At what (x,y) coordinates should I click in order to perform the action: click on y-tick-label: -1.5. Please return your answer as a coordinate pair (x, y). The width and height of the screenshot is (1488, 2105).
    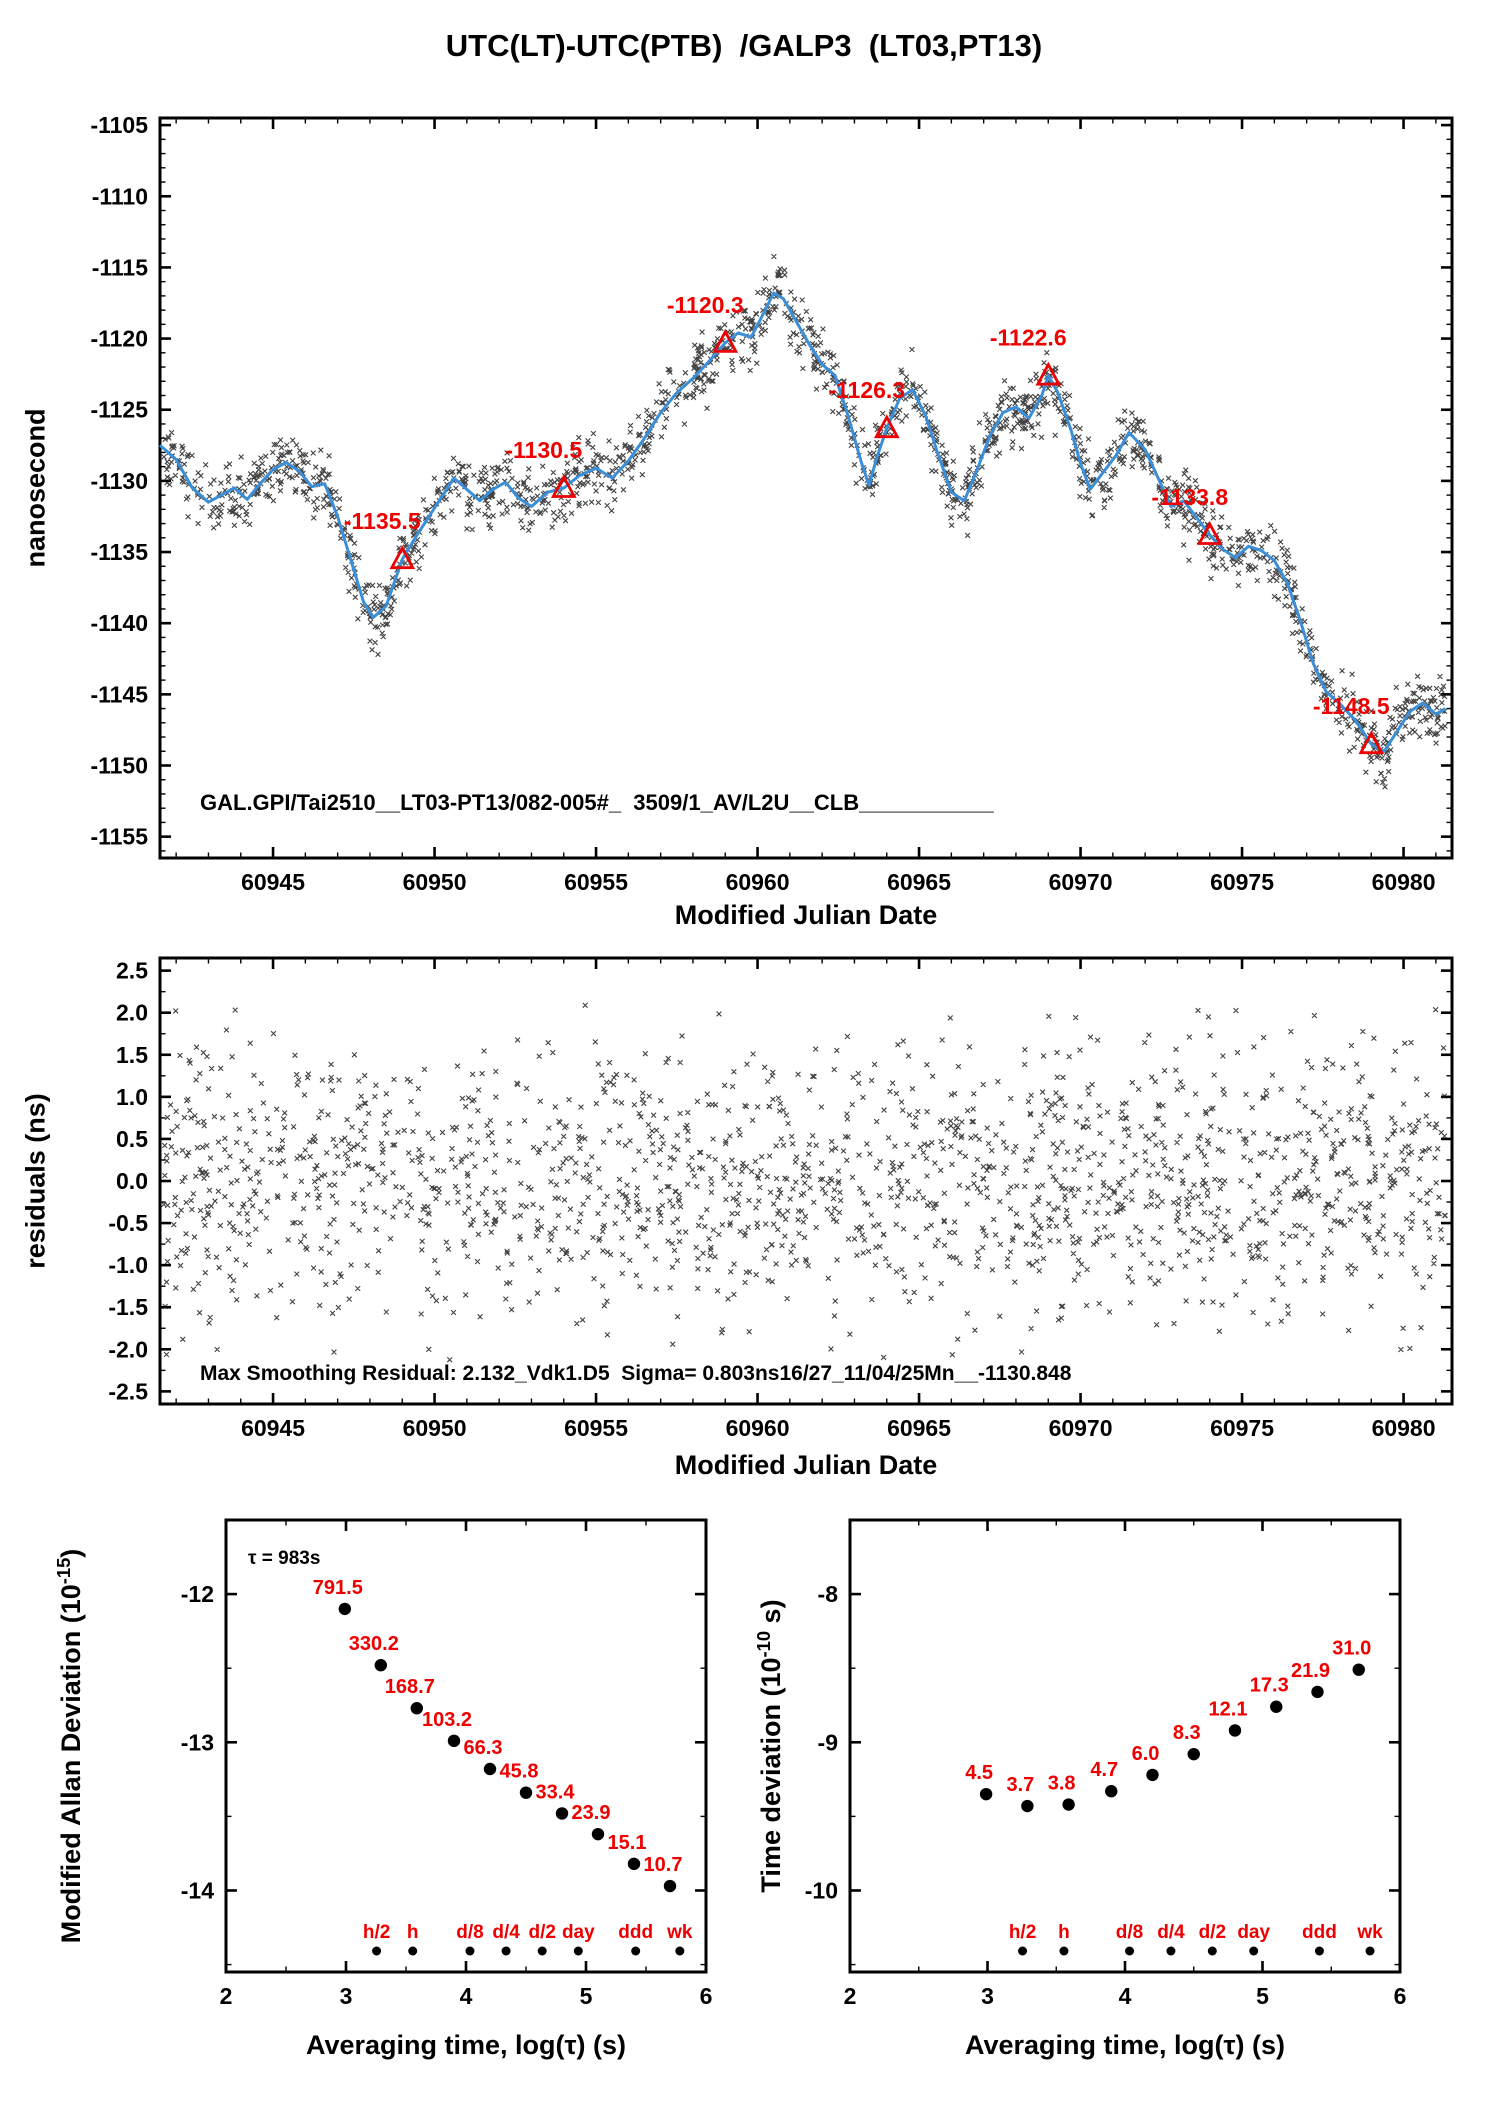
    Looking at the image, I should click on (128, 1307).